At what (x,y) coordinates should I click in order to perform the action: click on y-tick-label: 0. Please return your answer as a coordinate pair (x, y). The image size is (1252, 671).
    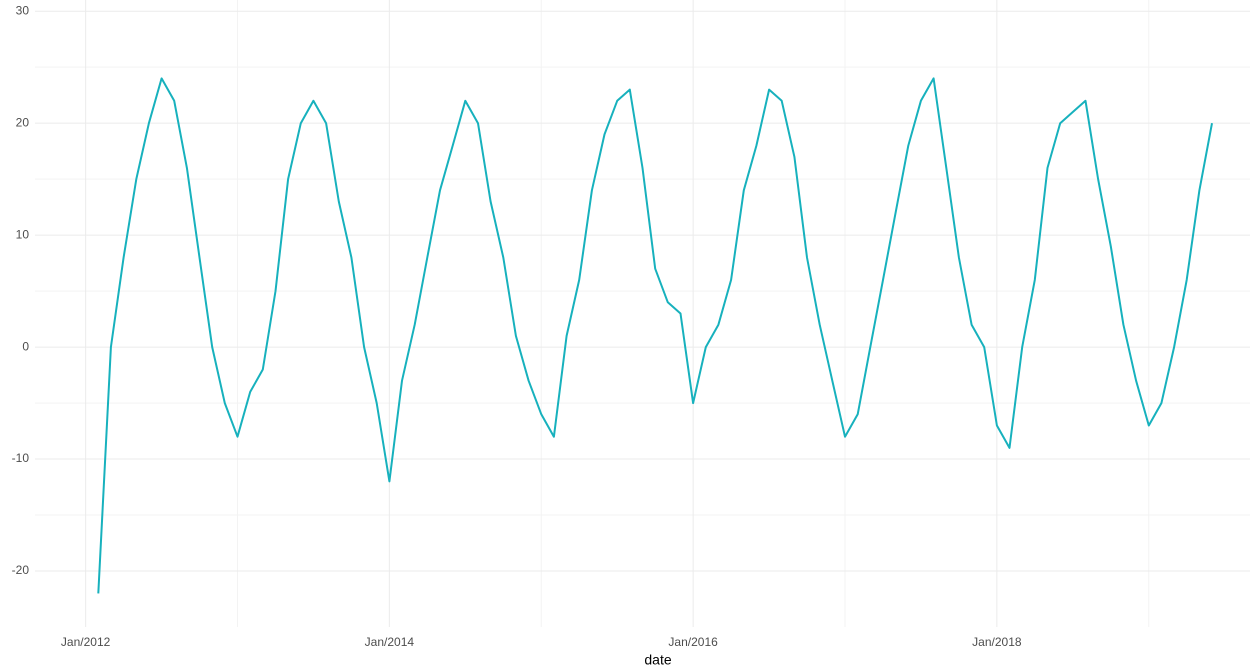
    Looking at the image, I should click on (25, 346).